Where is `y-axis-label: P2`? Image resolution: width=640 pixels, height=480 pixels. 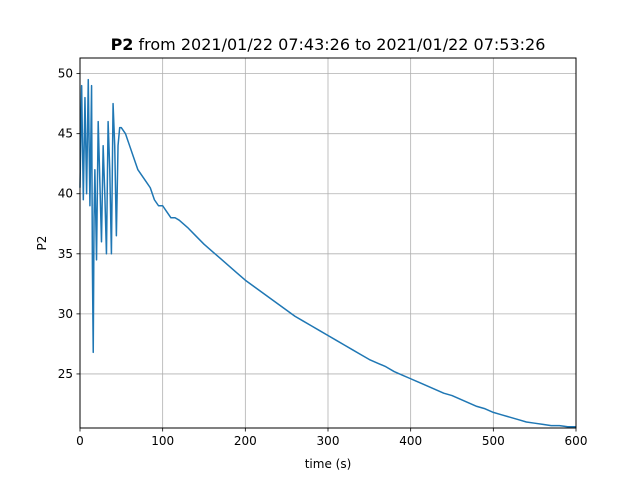 y-axis-label: P2 is located at coordinates (42, 243).